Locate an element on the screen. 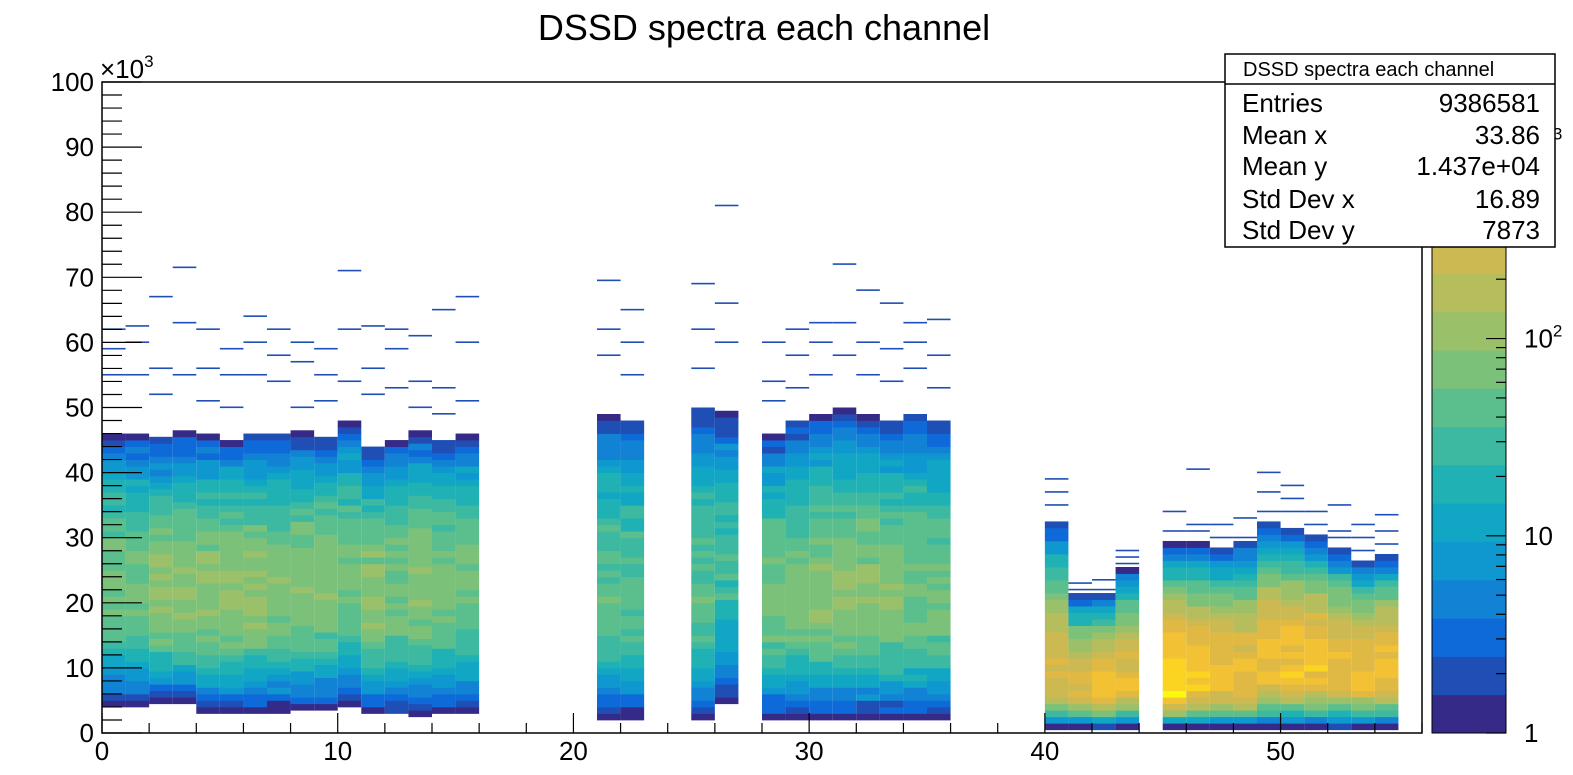 The image size is (1573, 775). palette-swatch is located at coordinates (1469, 293).